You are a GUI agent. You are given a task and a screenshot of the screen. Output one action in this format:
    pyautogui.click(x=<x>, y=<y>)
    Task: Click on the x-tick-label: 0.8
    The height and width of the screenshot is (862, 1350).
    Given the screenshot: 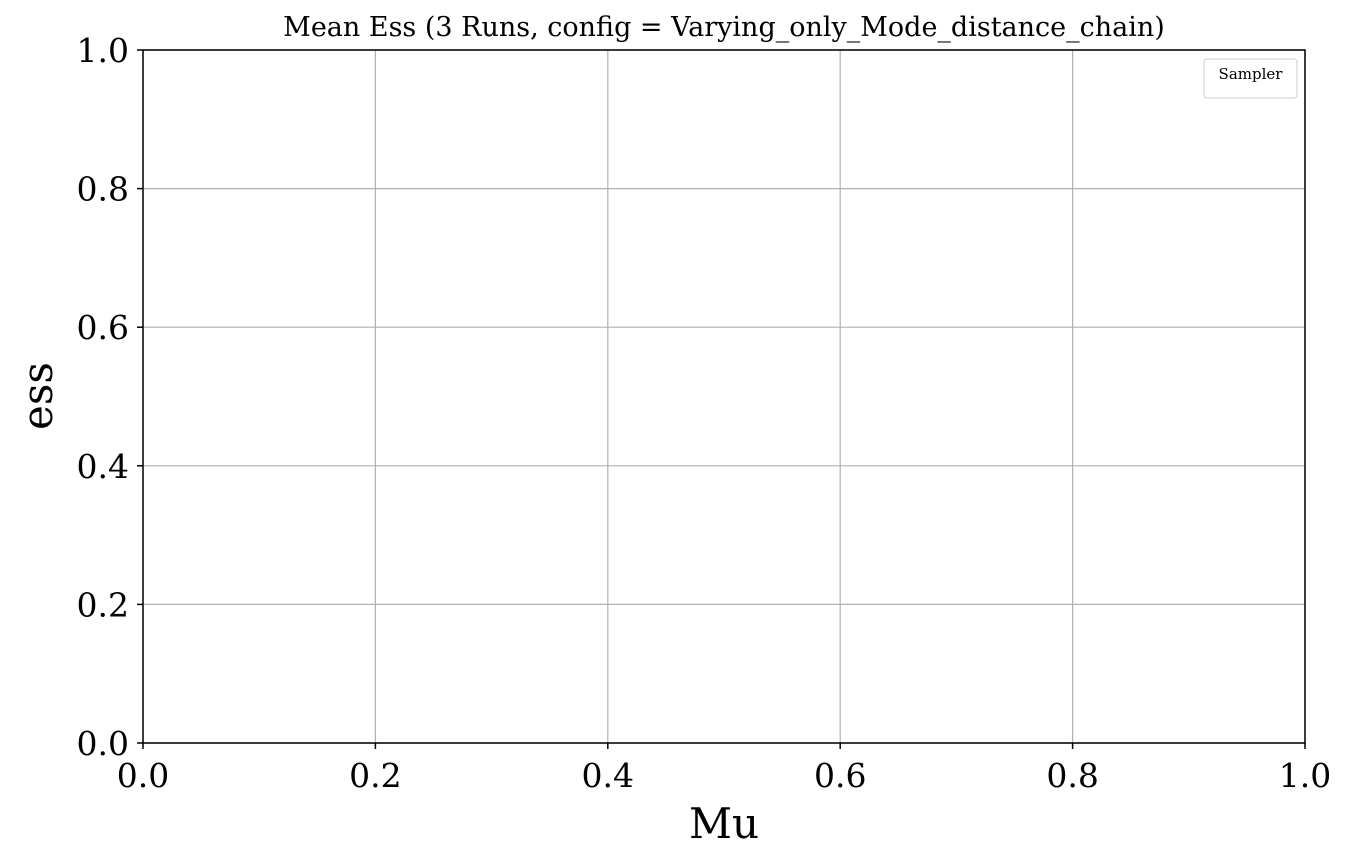 What is the action you would take?
    pyautogui.click(x=1072, y=775)
    